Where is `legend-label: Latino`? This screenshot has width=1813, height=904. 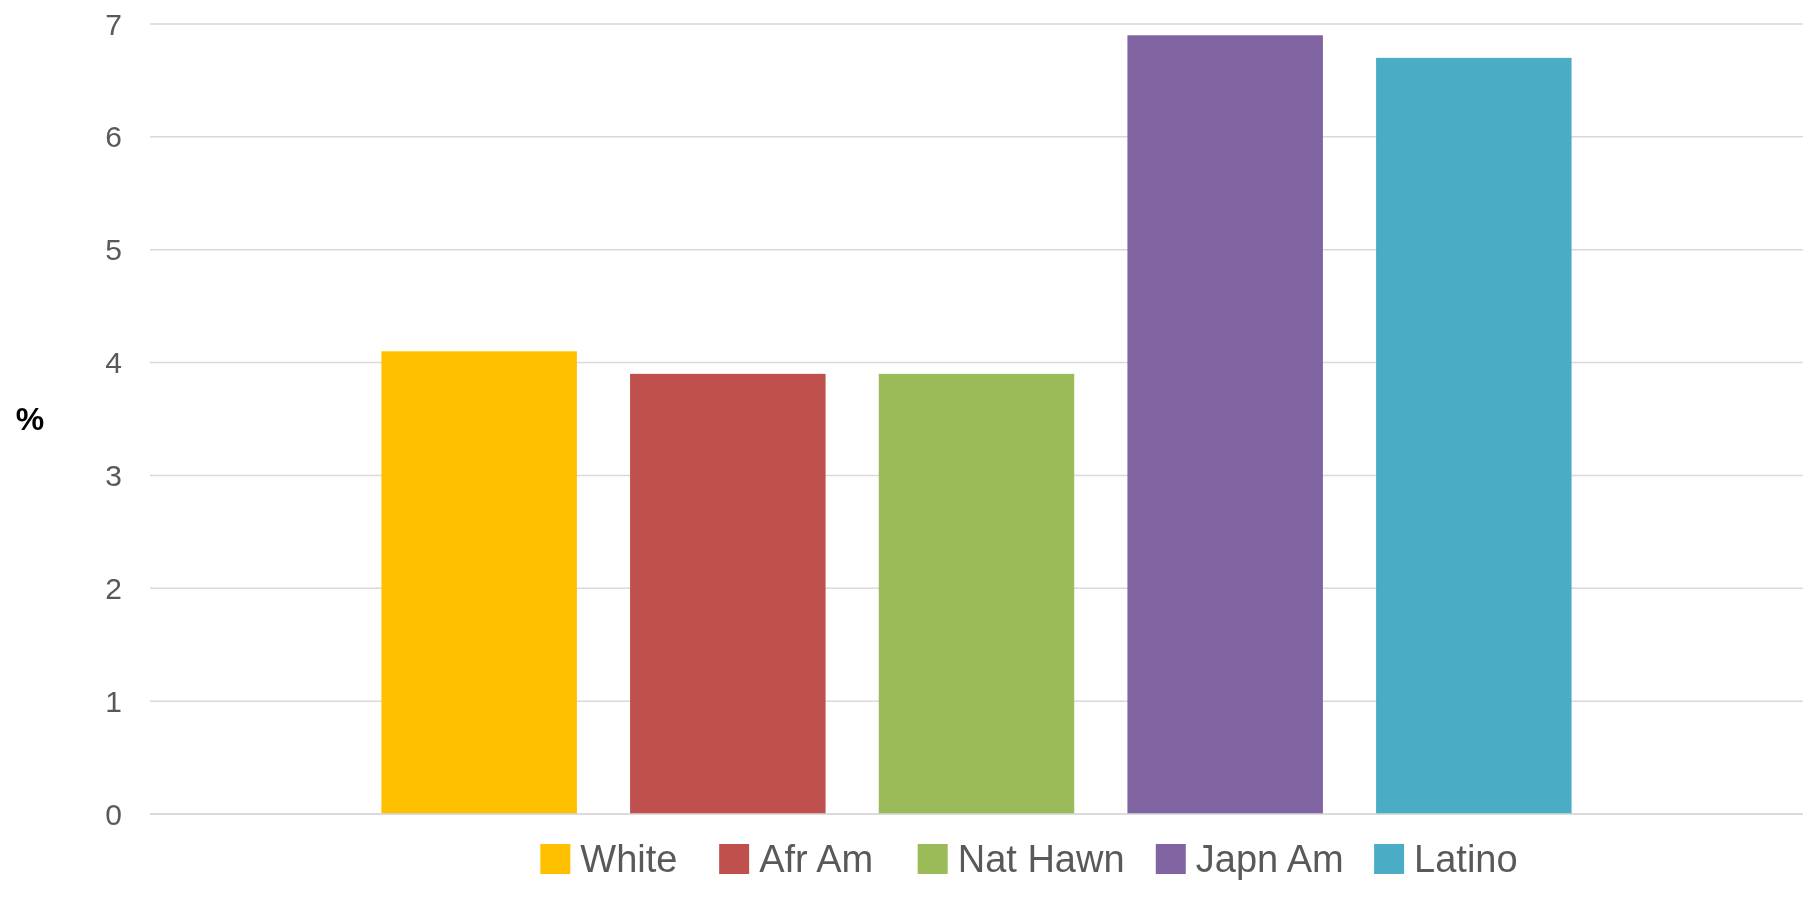
legend-label: Latino is located at coordinates (1466, 859).